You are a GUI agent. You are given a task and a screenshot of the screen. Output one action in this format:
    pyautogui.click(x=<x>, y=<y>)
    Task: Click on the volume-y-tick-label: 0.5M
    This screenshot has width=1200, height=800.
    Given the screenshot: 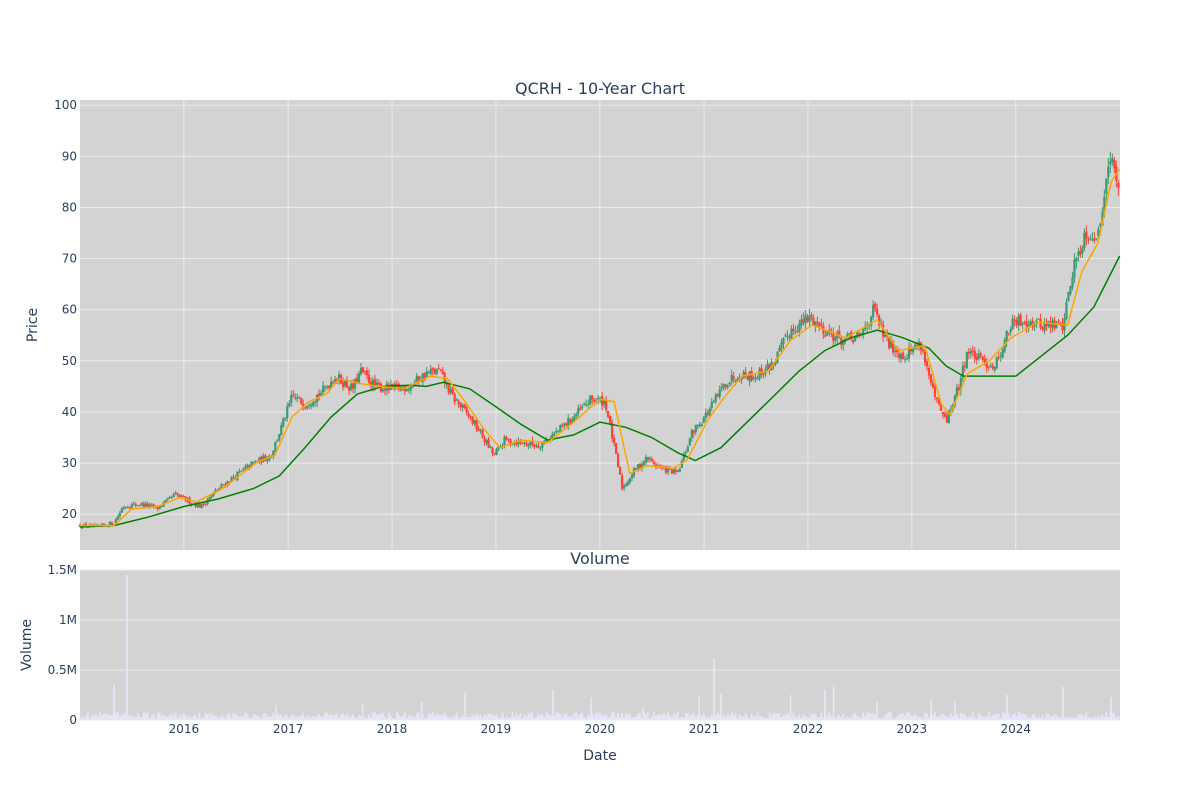 What is the action you would take?
    pyautogui.click(x=62, y=670)
    